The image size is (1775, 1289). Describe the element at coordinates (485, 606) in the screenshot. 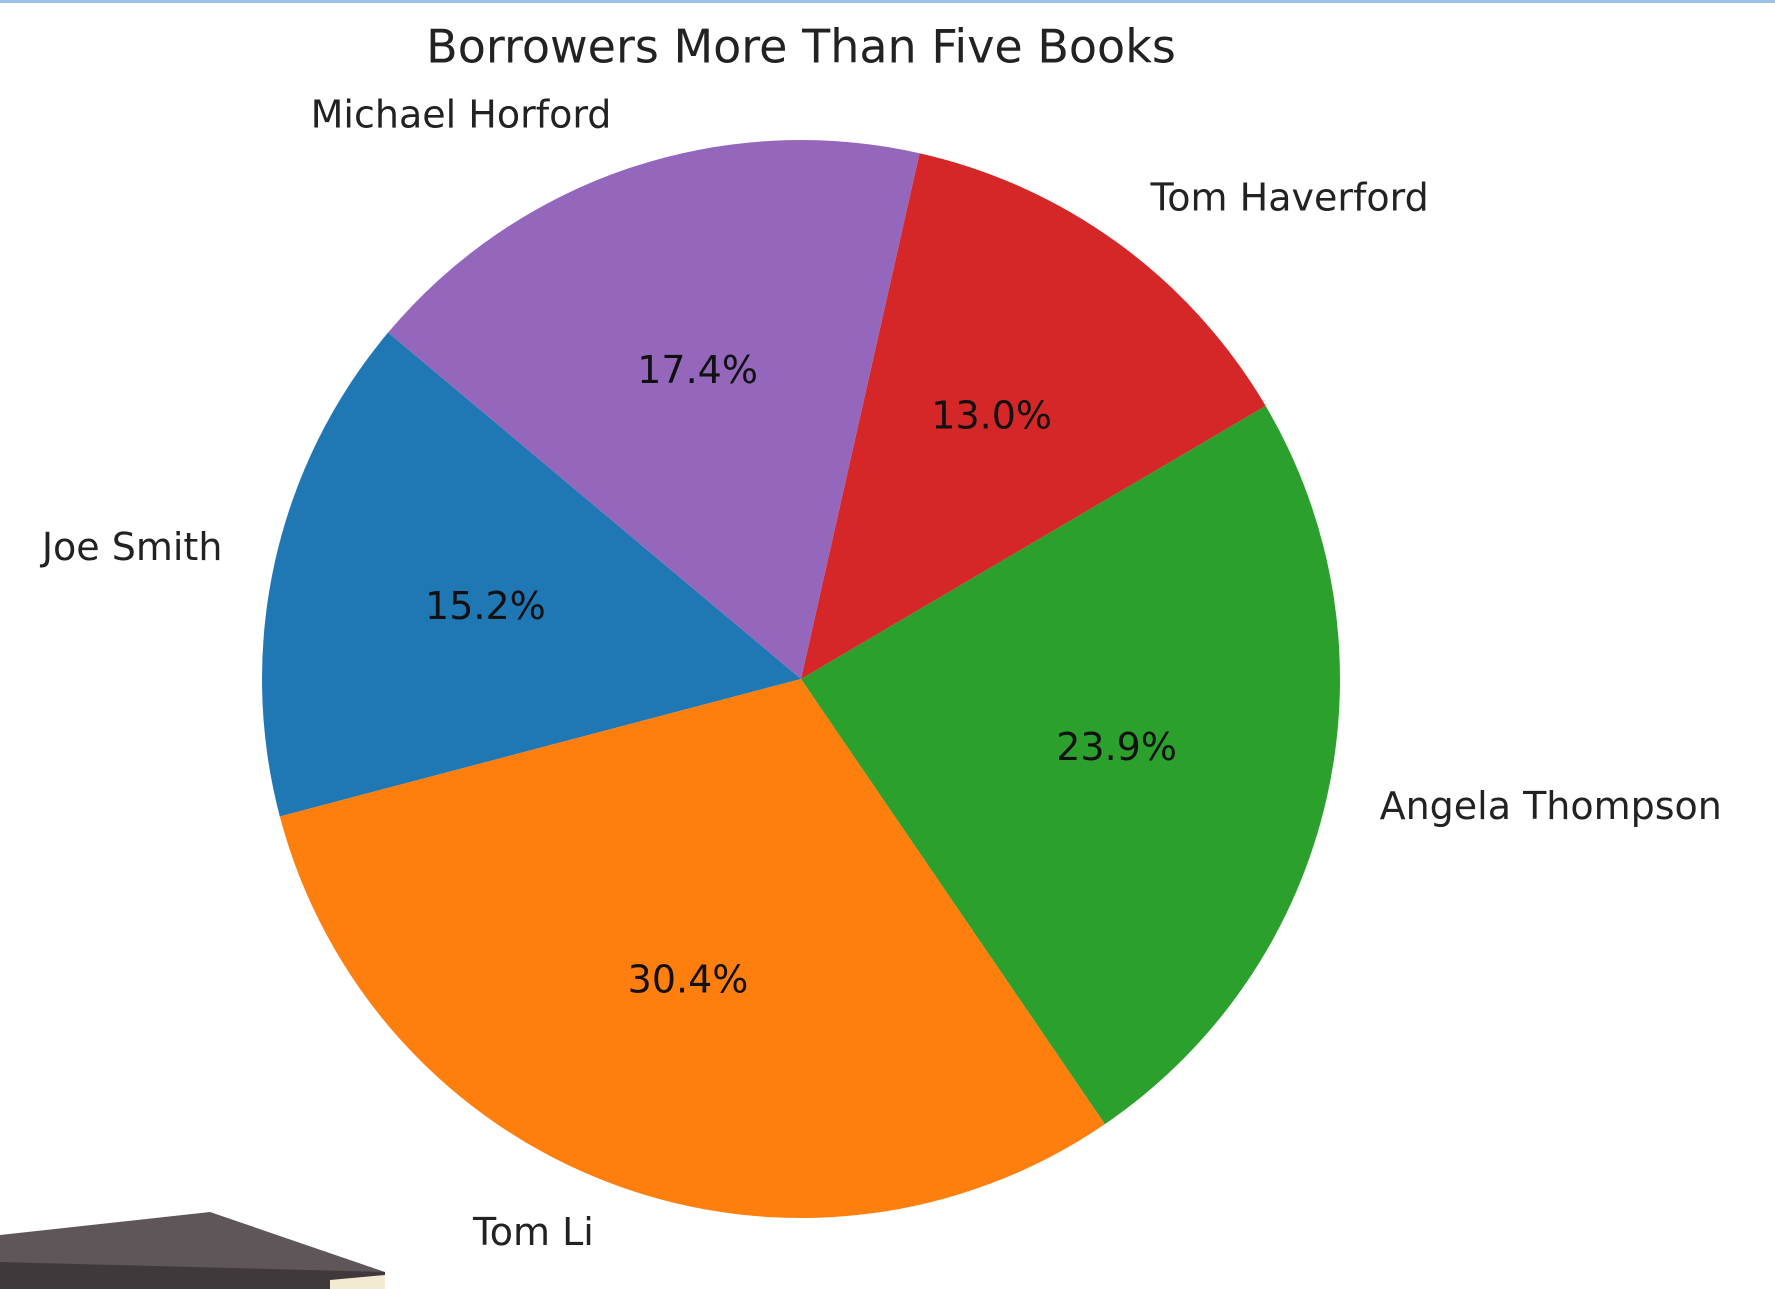

I see `value-label: 15.2%` at that location.